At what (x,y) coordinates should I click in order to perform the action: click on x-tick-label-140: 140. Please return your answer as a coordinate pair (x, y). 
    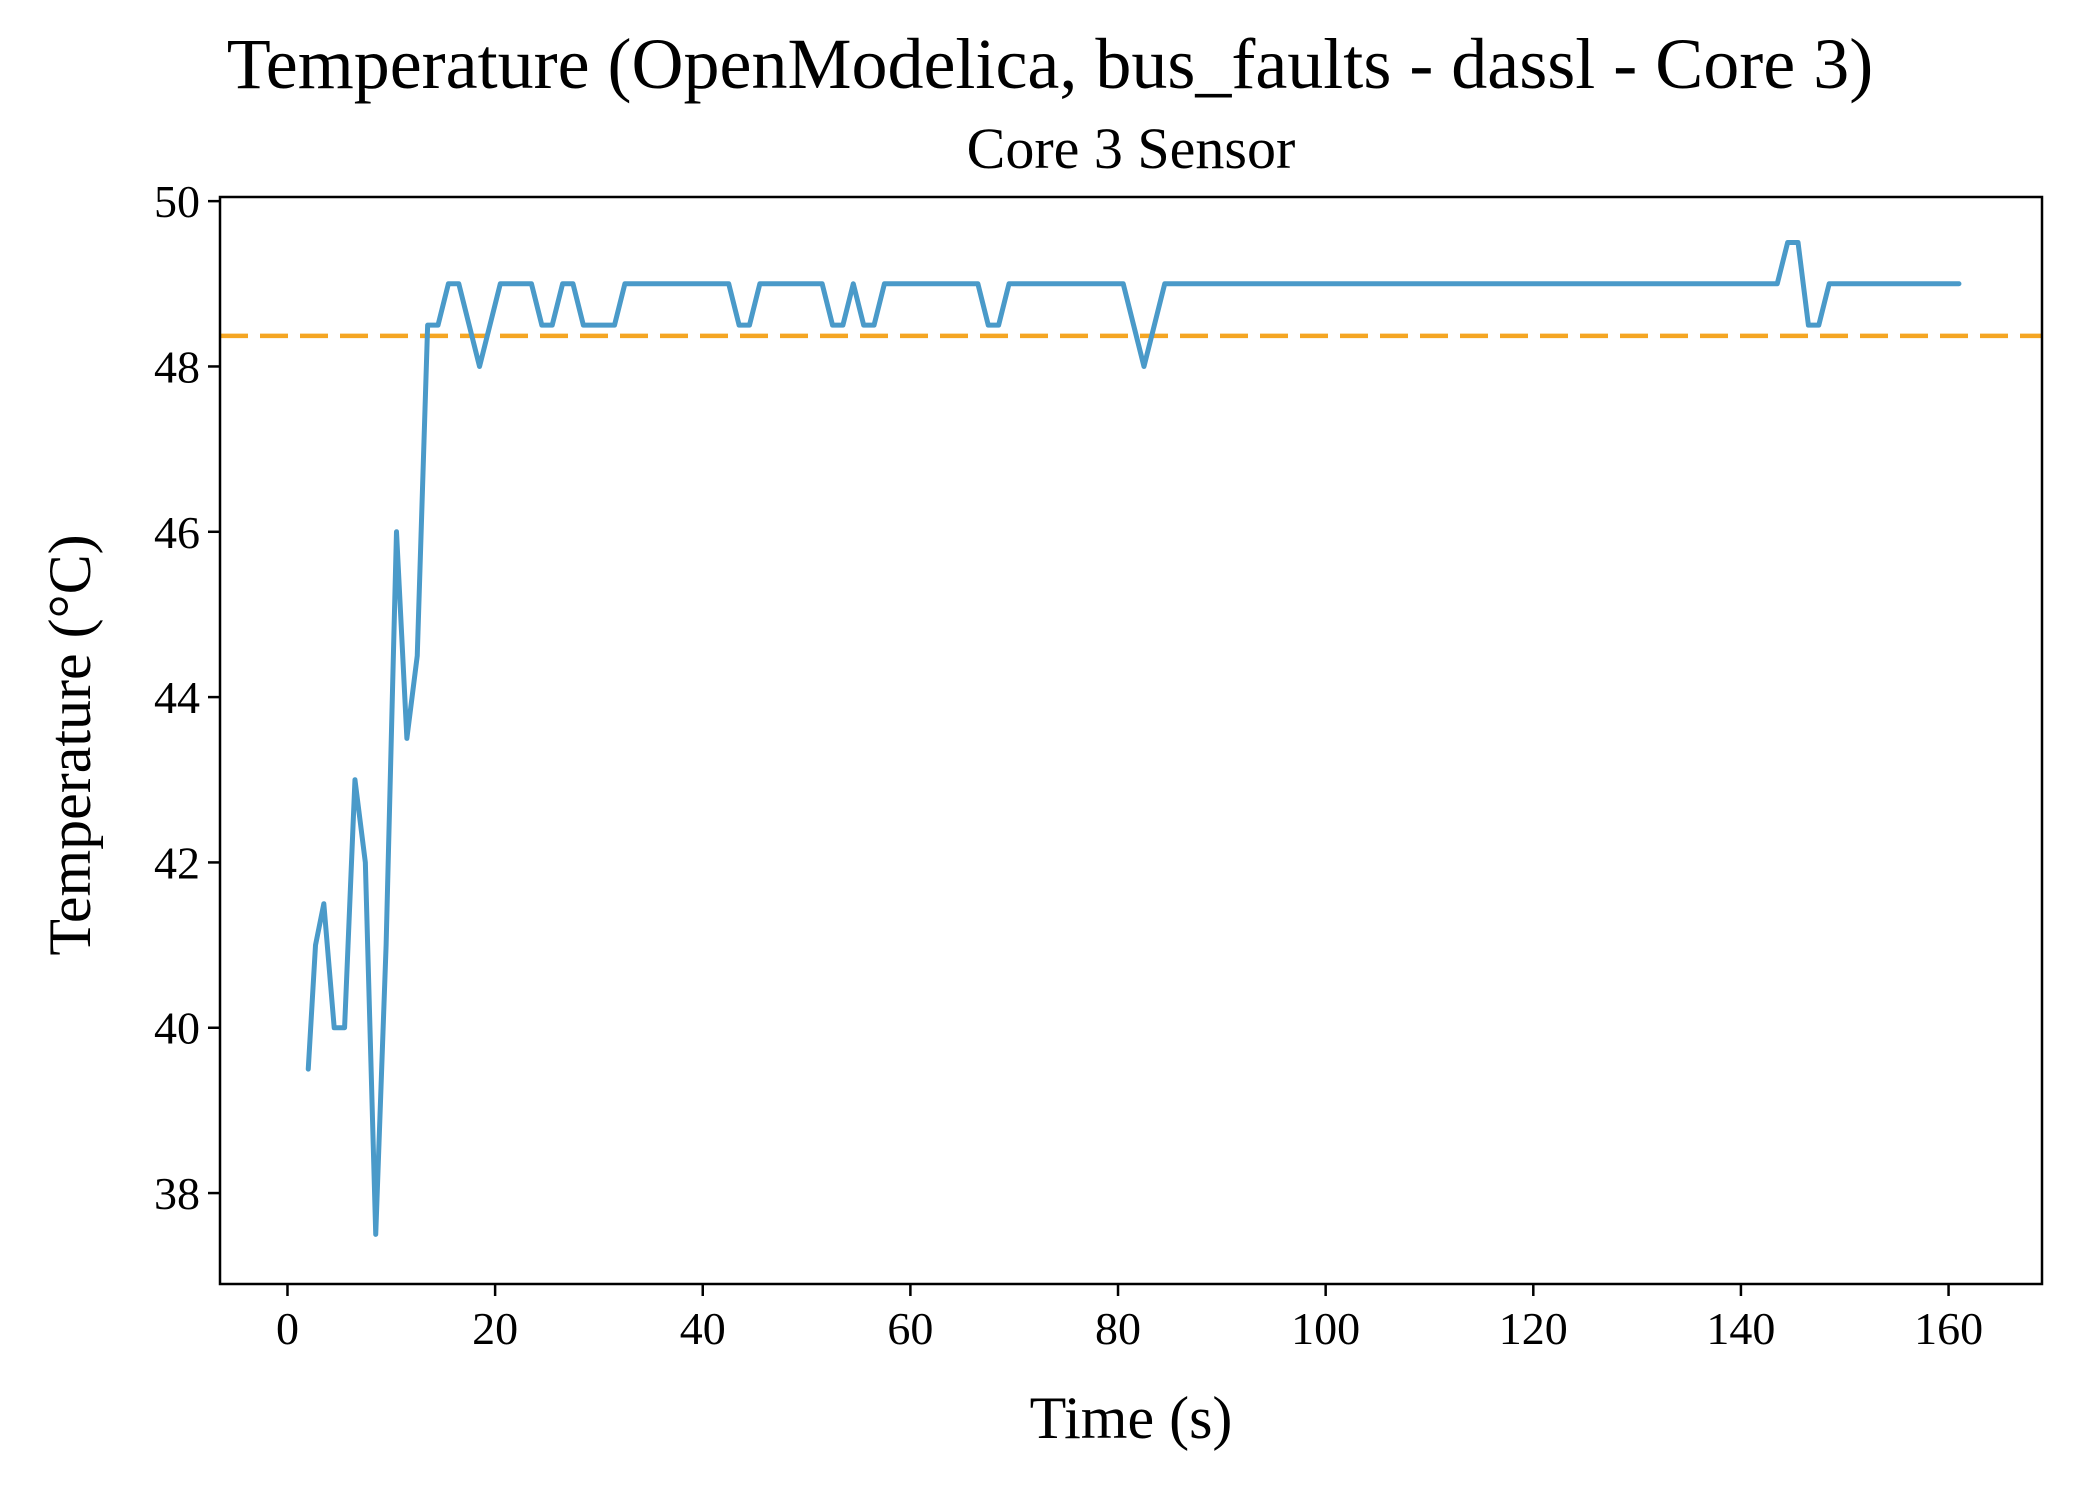
    Looking at the image, I should click on (1740, 1328).